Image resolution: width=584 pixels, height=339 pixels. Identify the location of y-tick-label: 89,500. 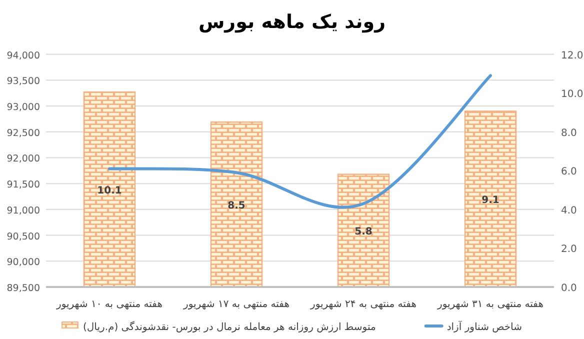
(23, 288).